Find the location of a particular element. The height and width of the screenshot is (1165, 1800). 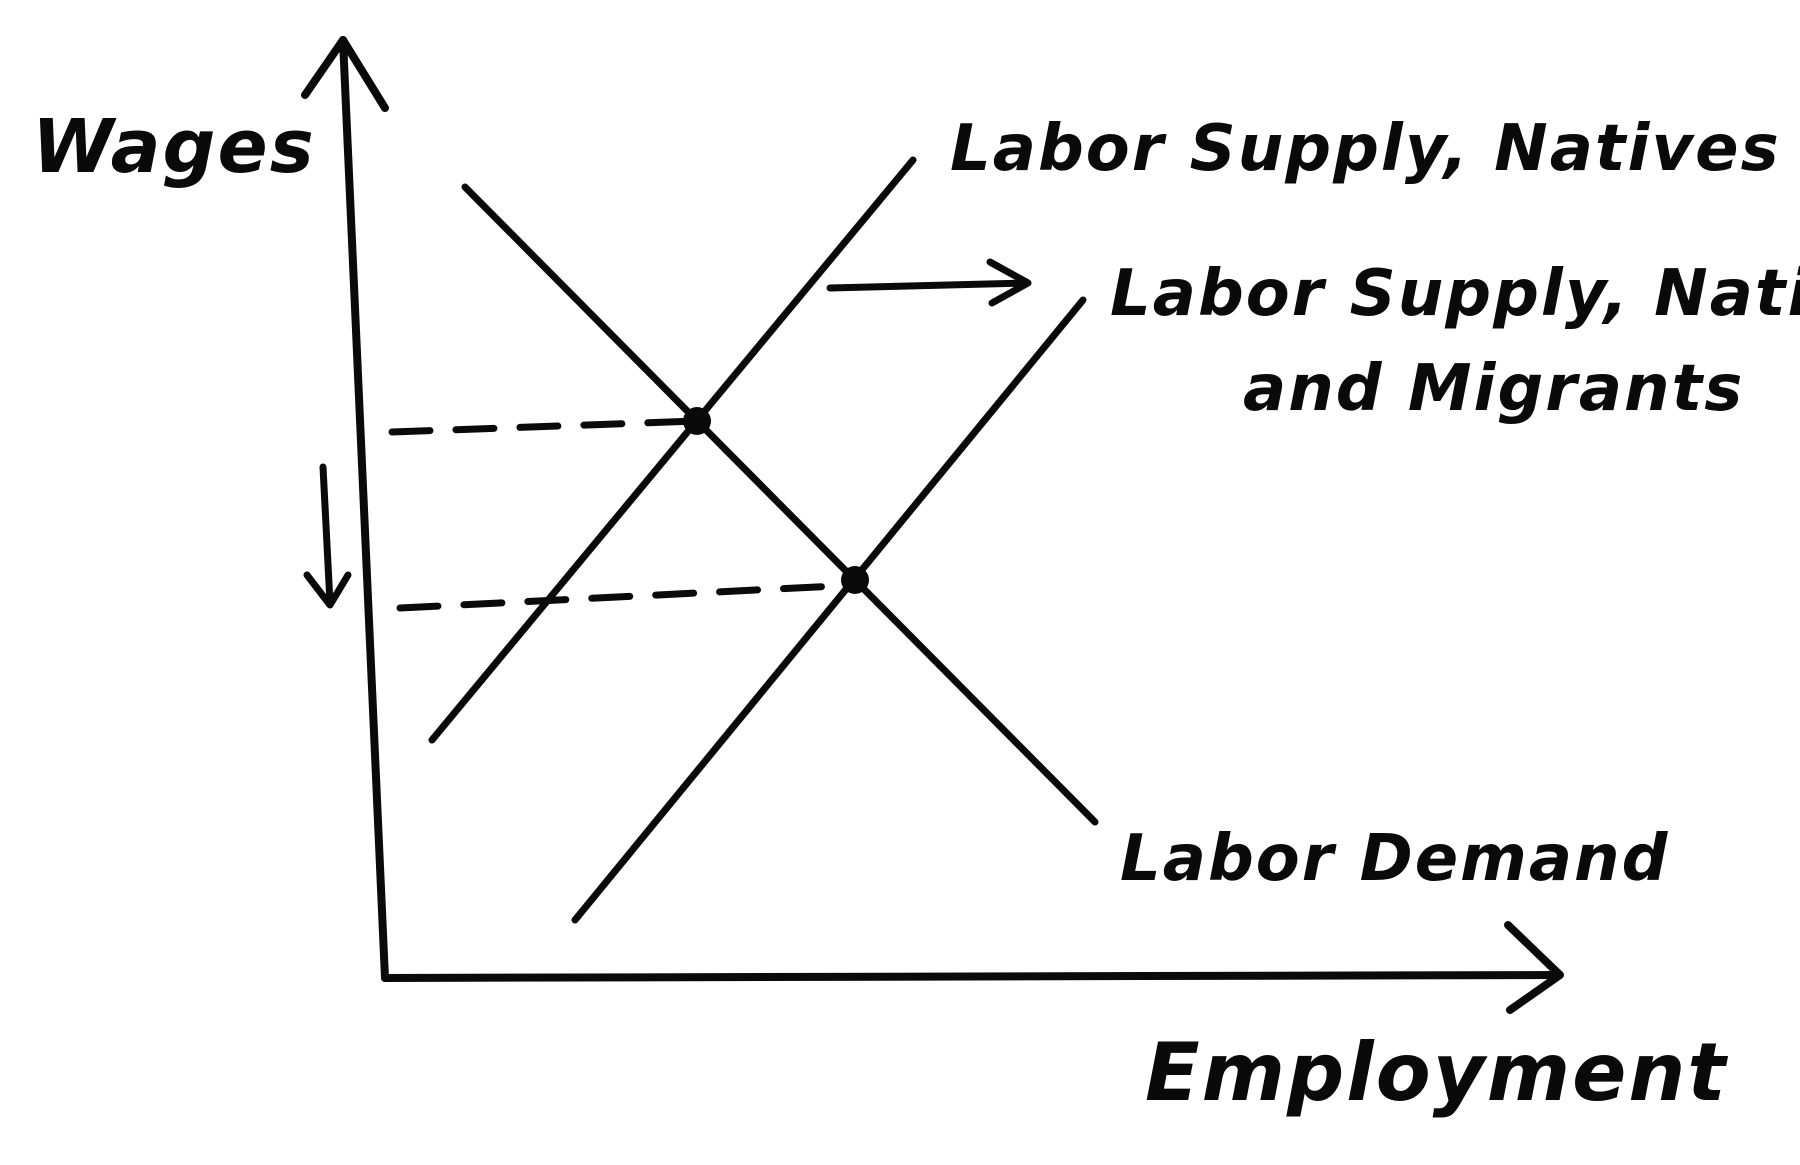

labor-demand-label: Labor Demand is located at coordinates (1394, 859).